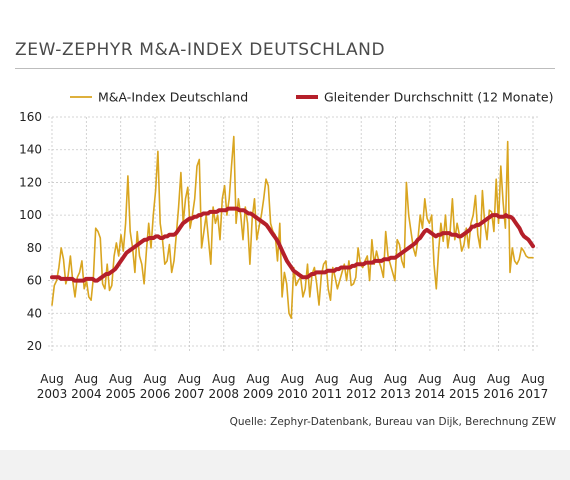 The height and width of the screenshot is (480, 570). Describe the element at coordinates (224, 394) in the screenshot. I see `x-tick-year: 2008` at that location.